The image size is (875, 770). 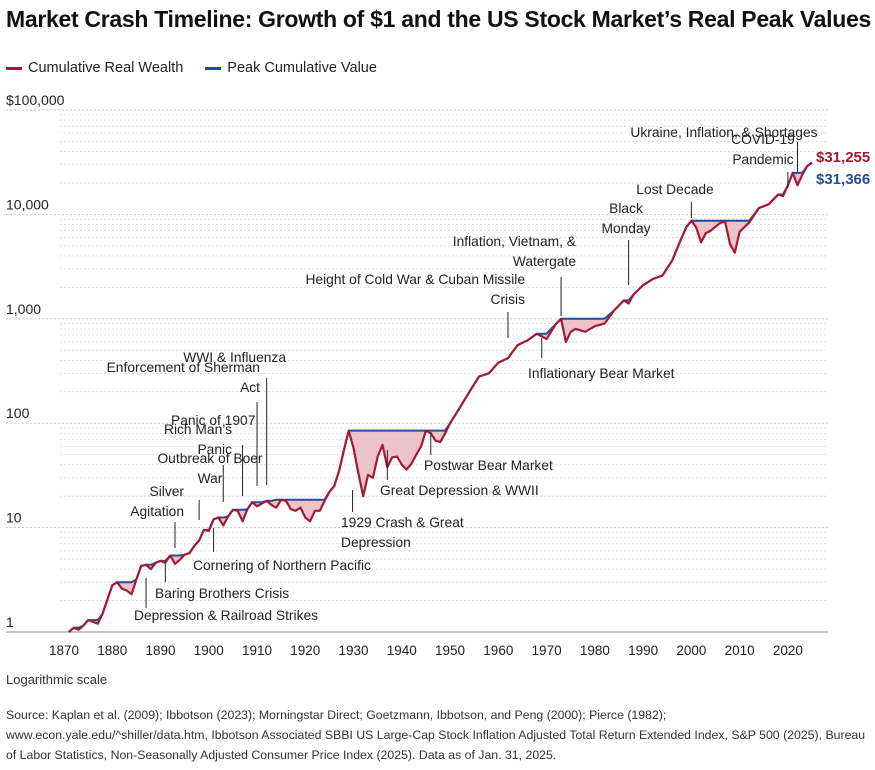 What do you see at coordinates (763, 139) in the screenshot?
I see `annotation-label: COVID-19` at bounding box center [763, 139].